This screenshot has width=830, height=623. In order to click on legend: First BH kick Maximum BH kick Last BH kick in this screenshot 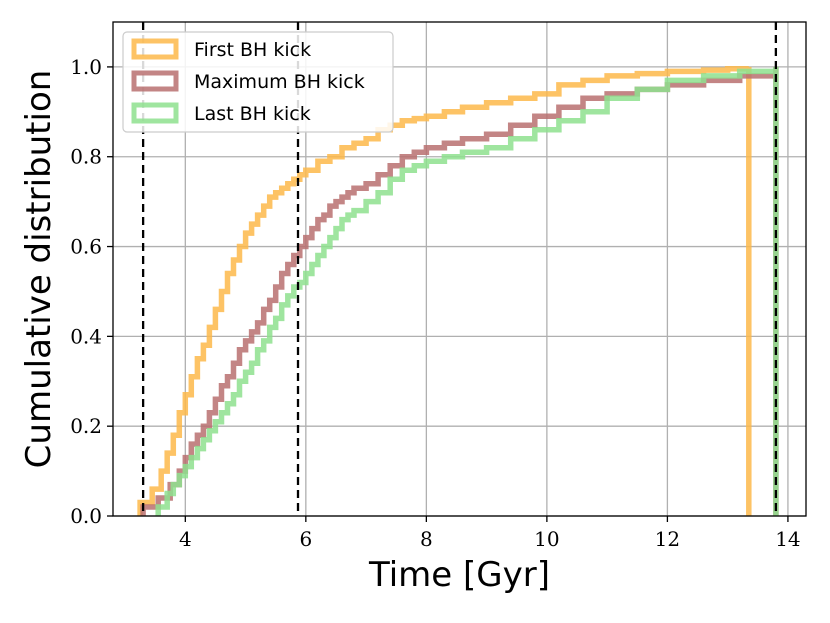, I will do `click(258, 82)`.